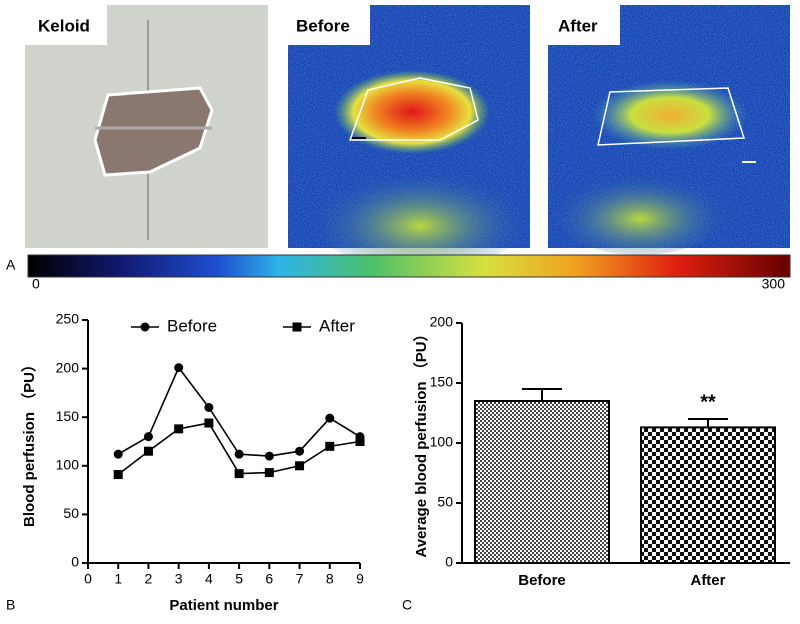  I want to click on x-tick-label: 8, so click(330, 579).